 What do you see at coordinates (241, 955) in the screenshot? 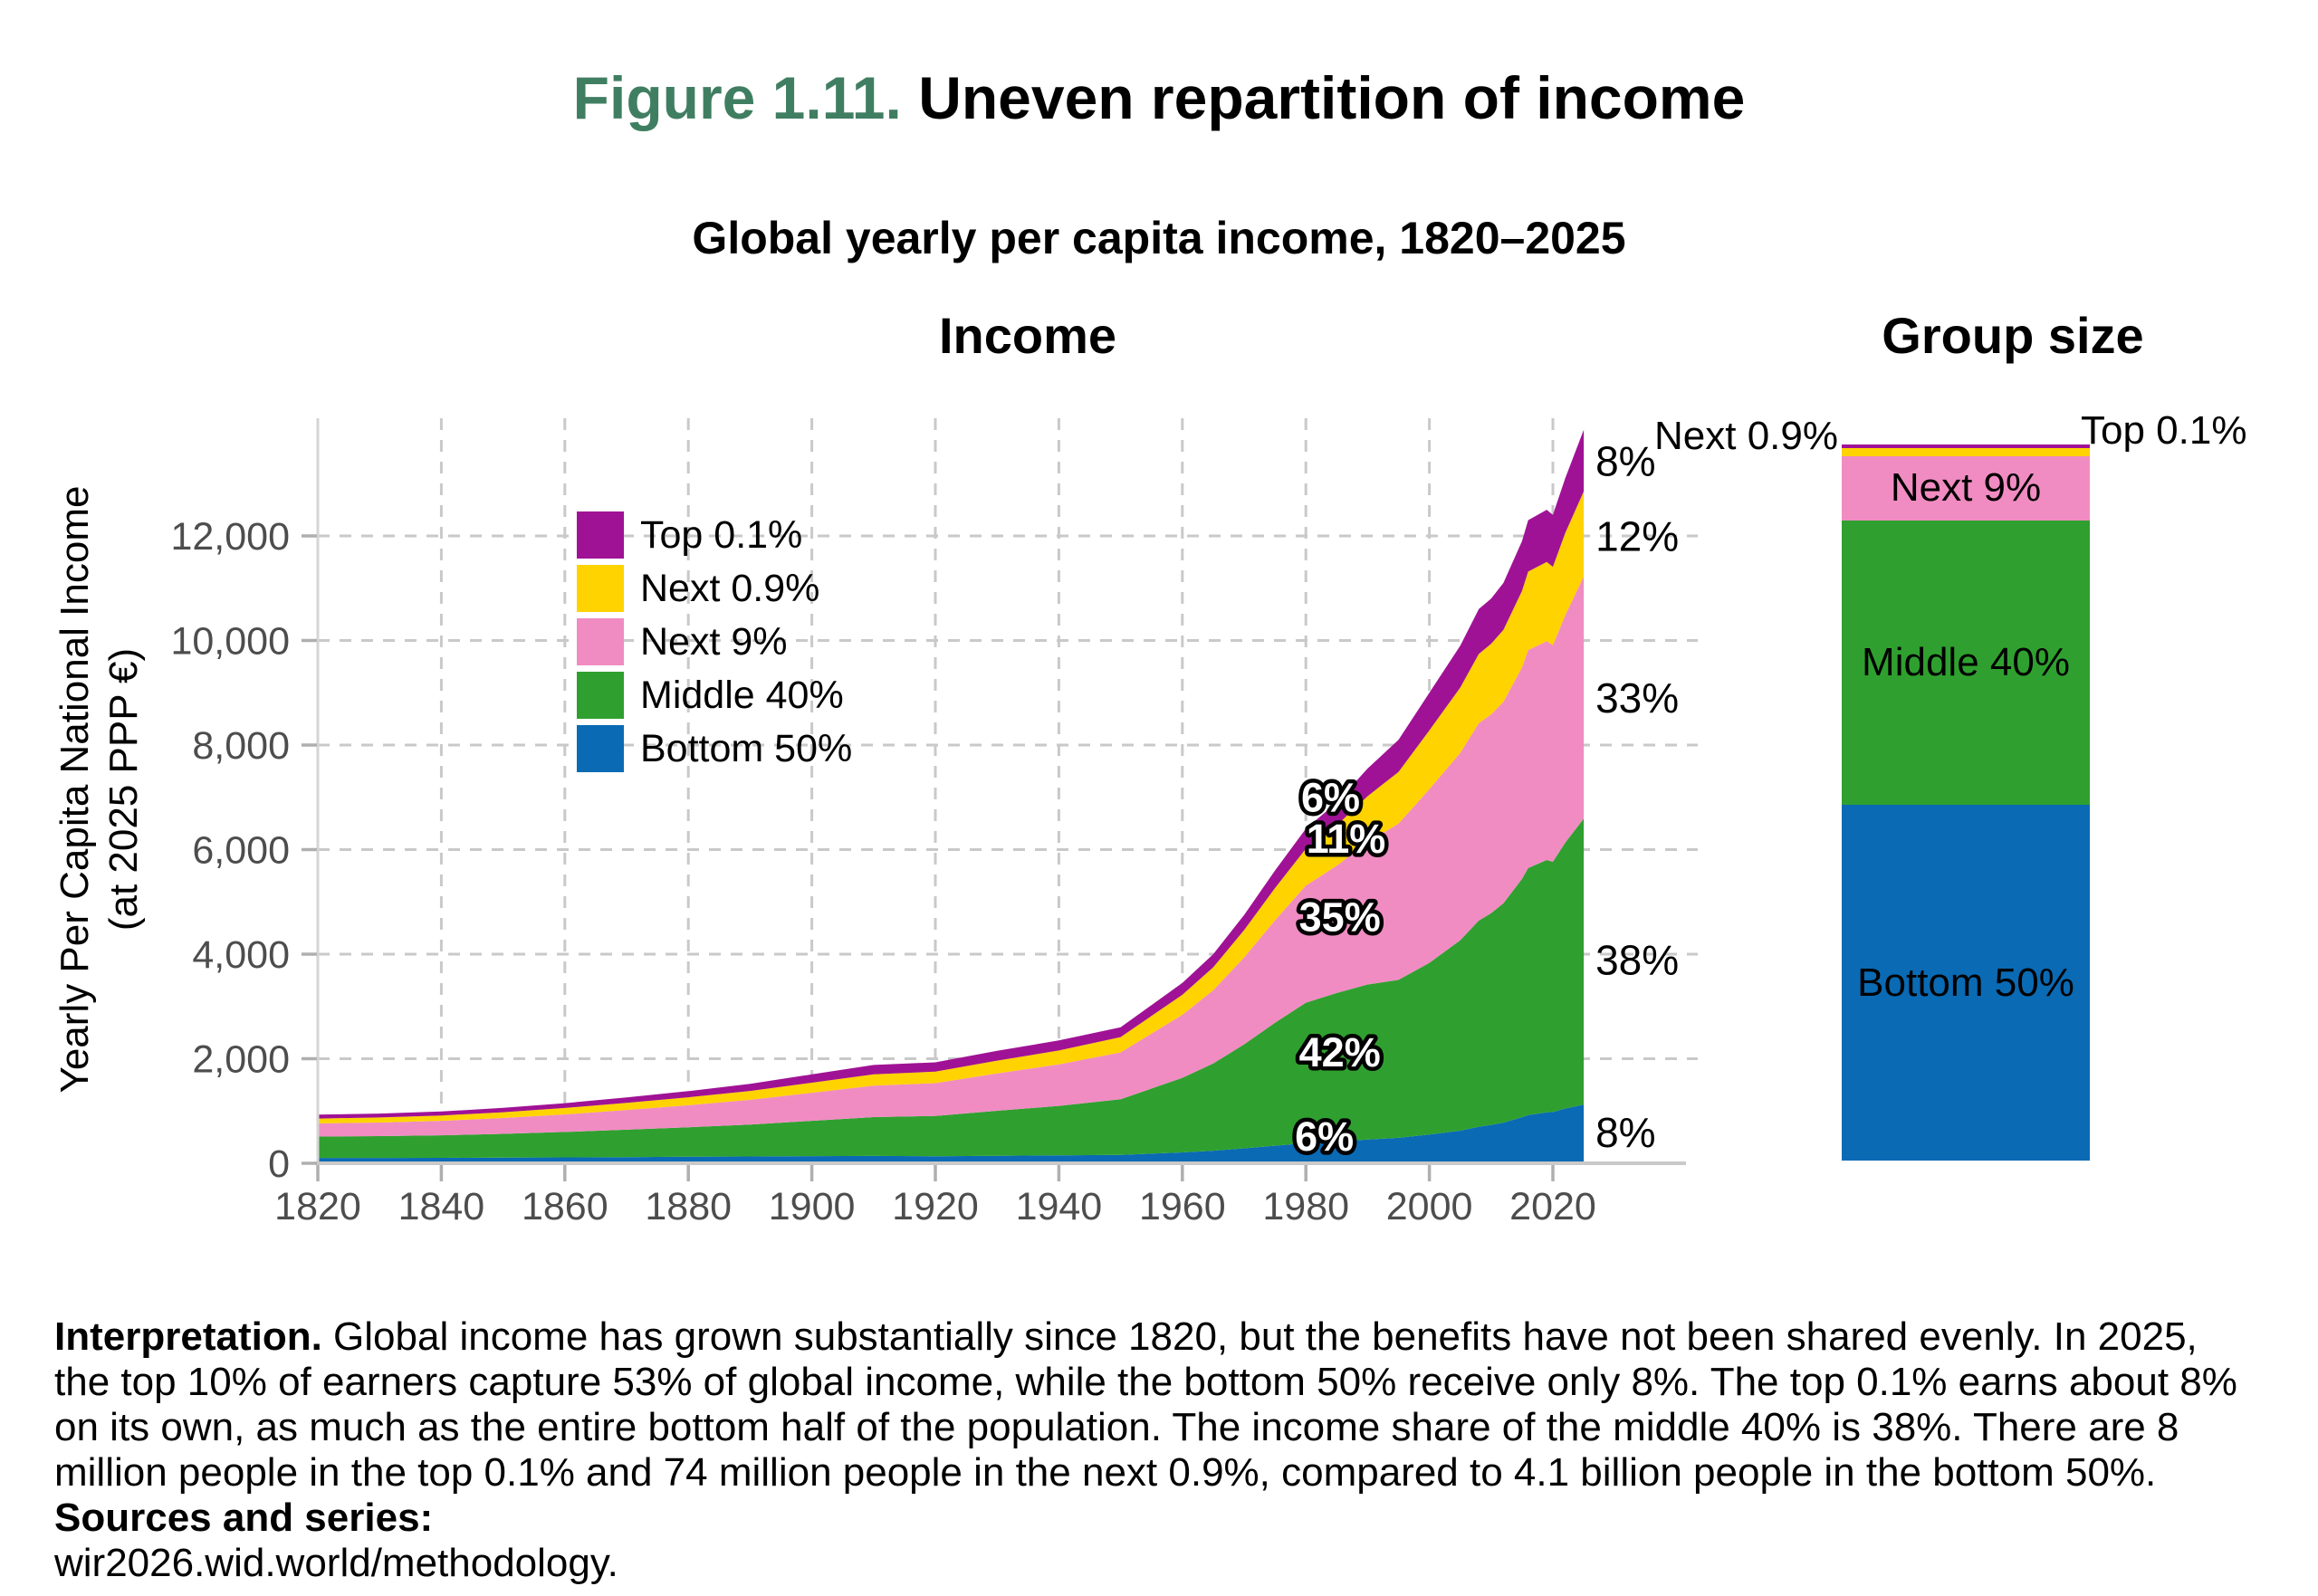
I see `y-tick-label: 4,000` at bounding box center [241, 955].